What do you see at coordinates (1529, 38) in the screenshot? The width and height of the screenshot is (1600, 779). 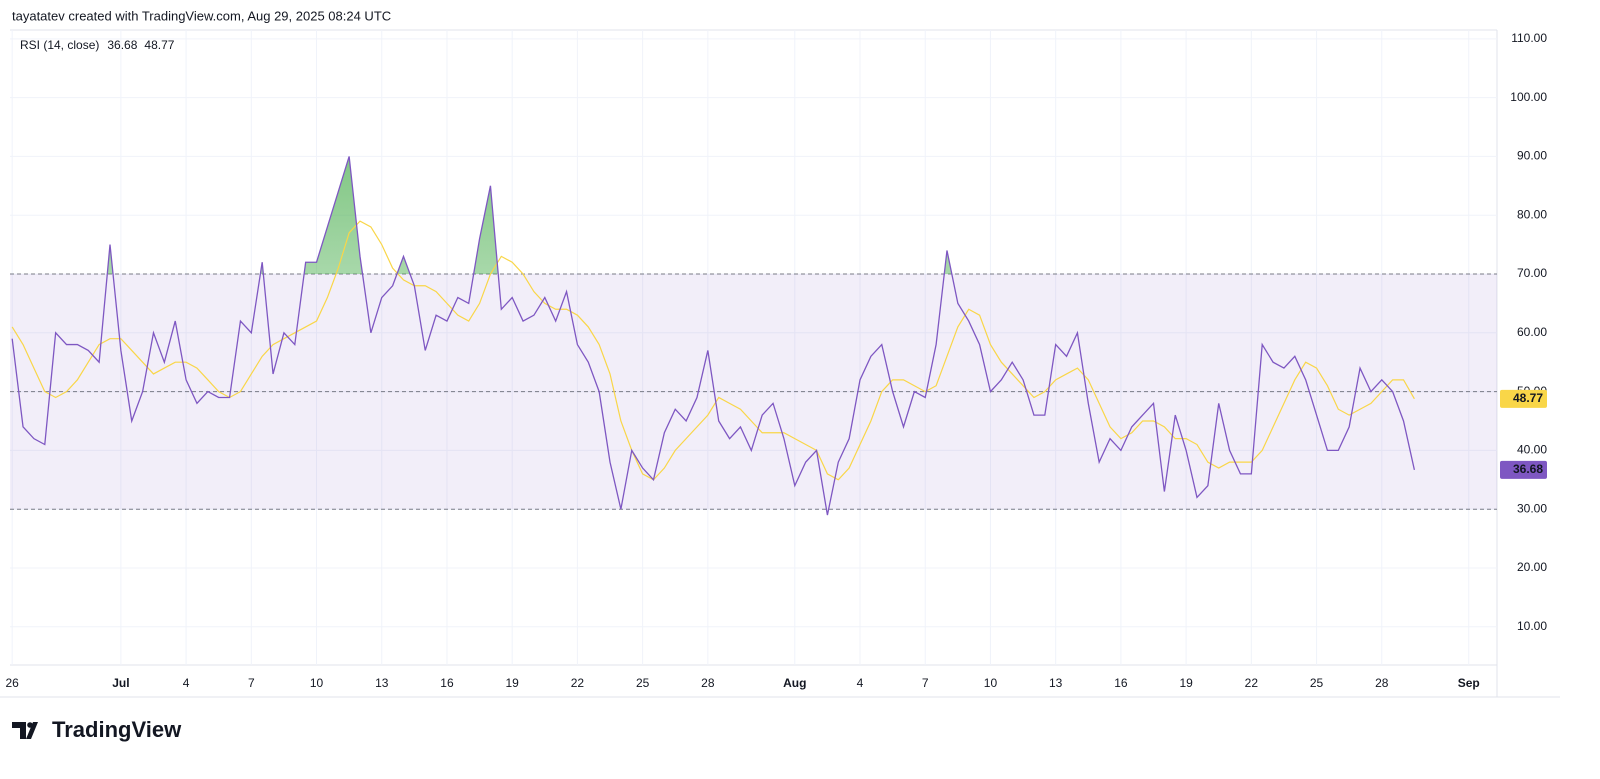 I see `y-tick-label: 110.00` at bounding box center [1529, 38].